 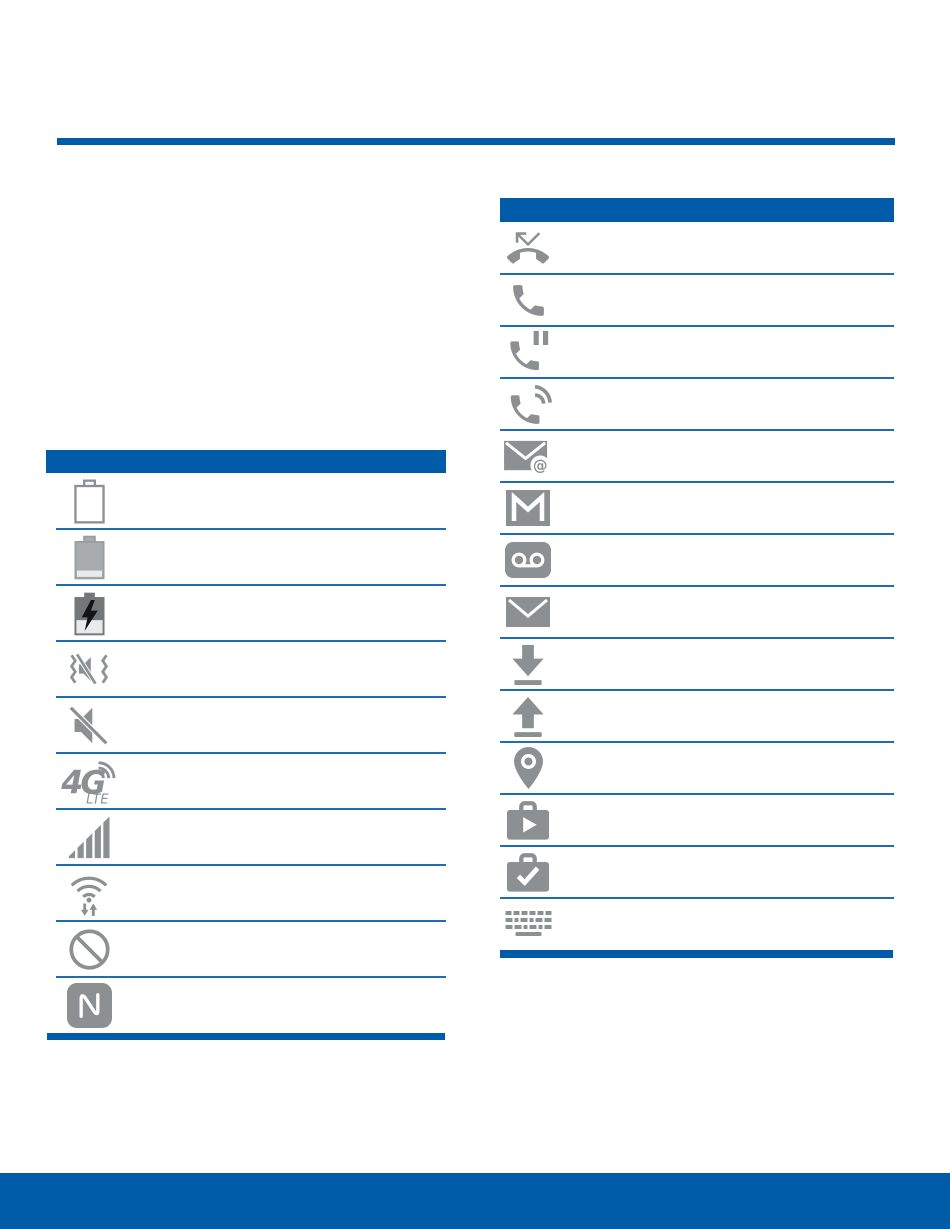 I want to click on wifi-active-icon, so click(x=89, y=893).